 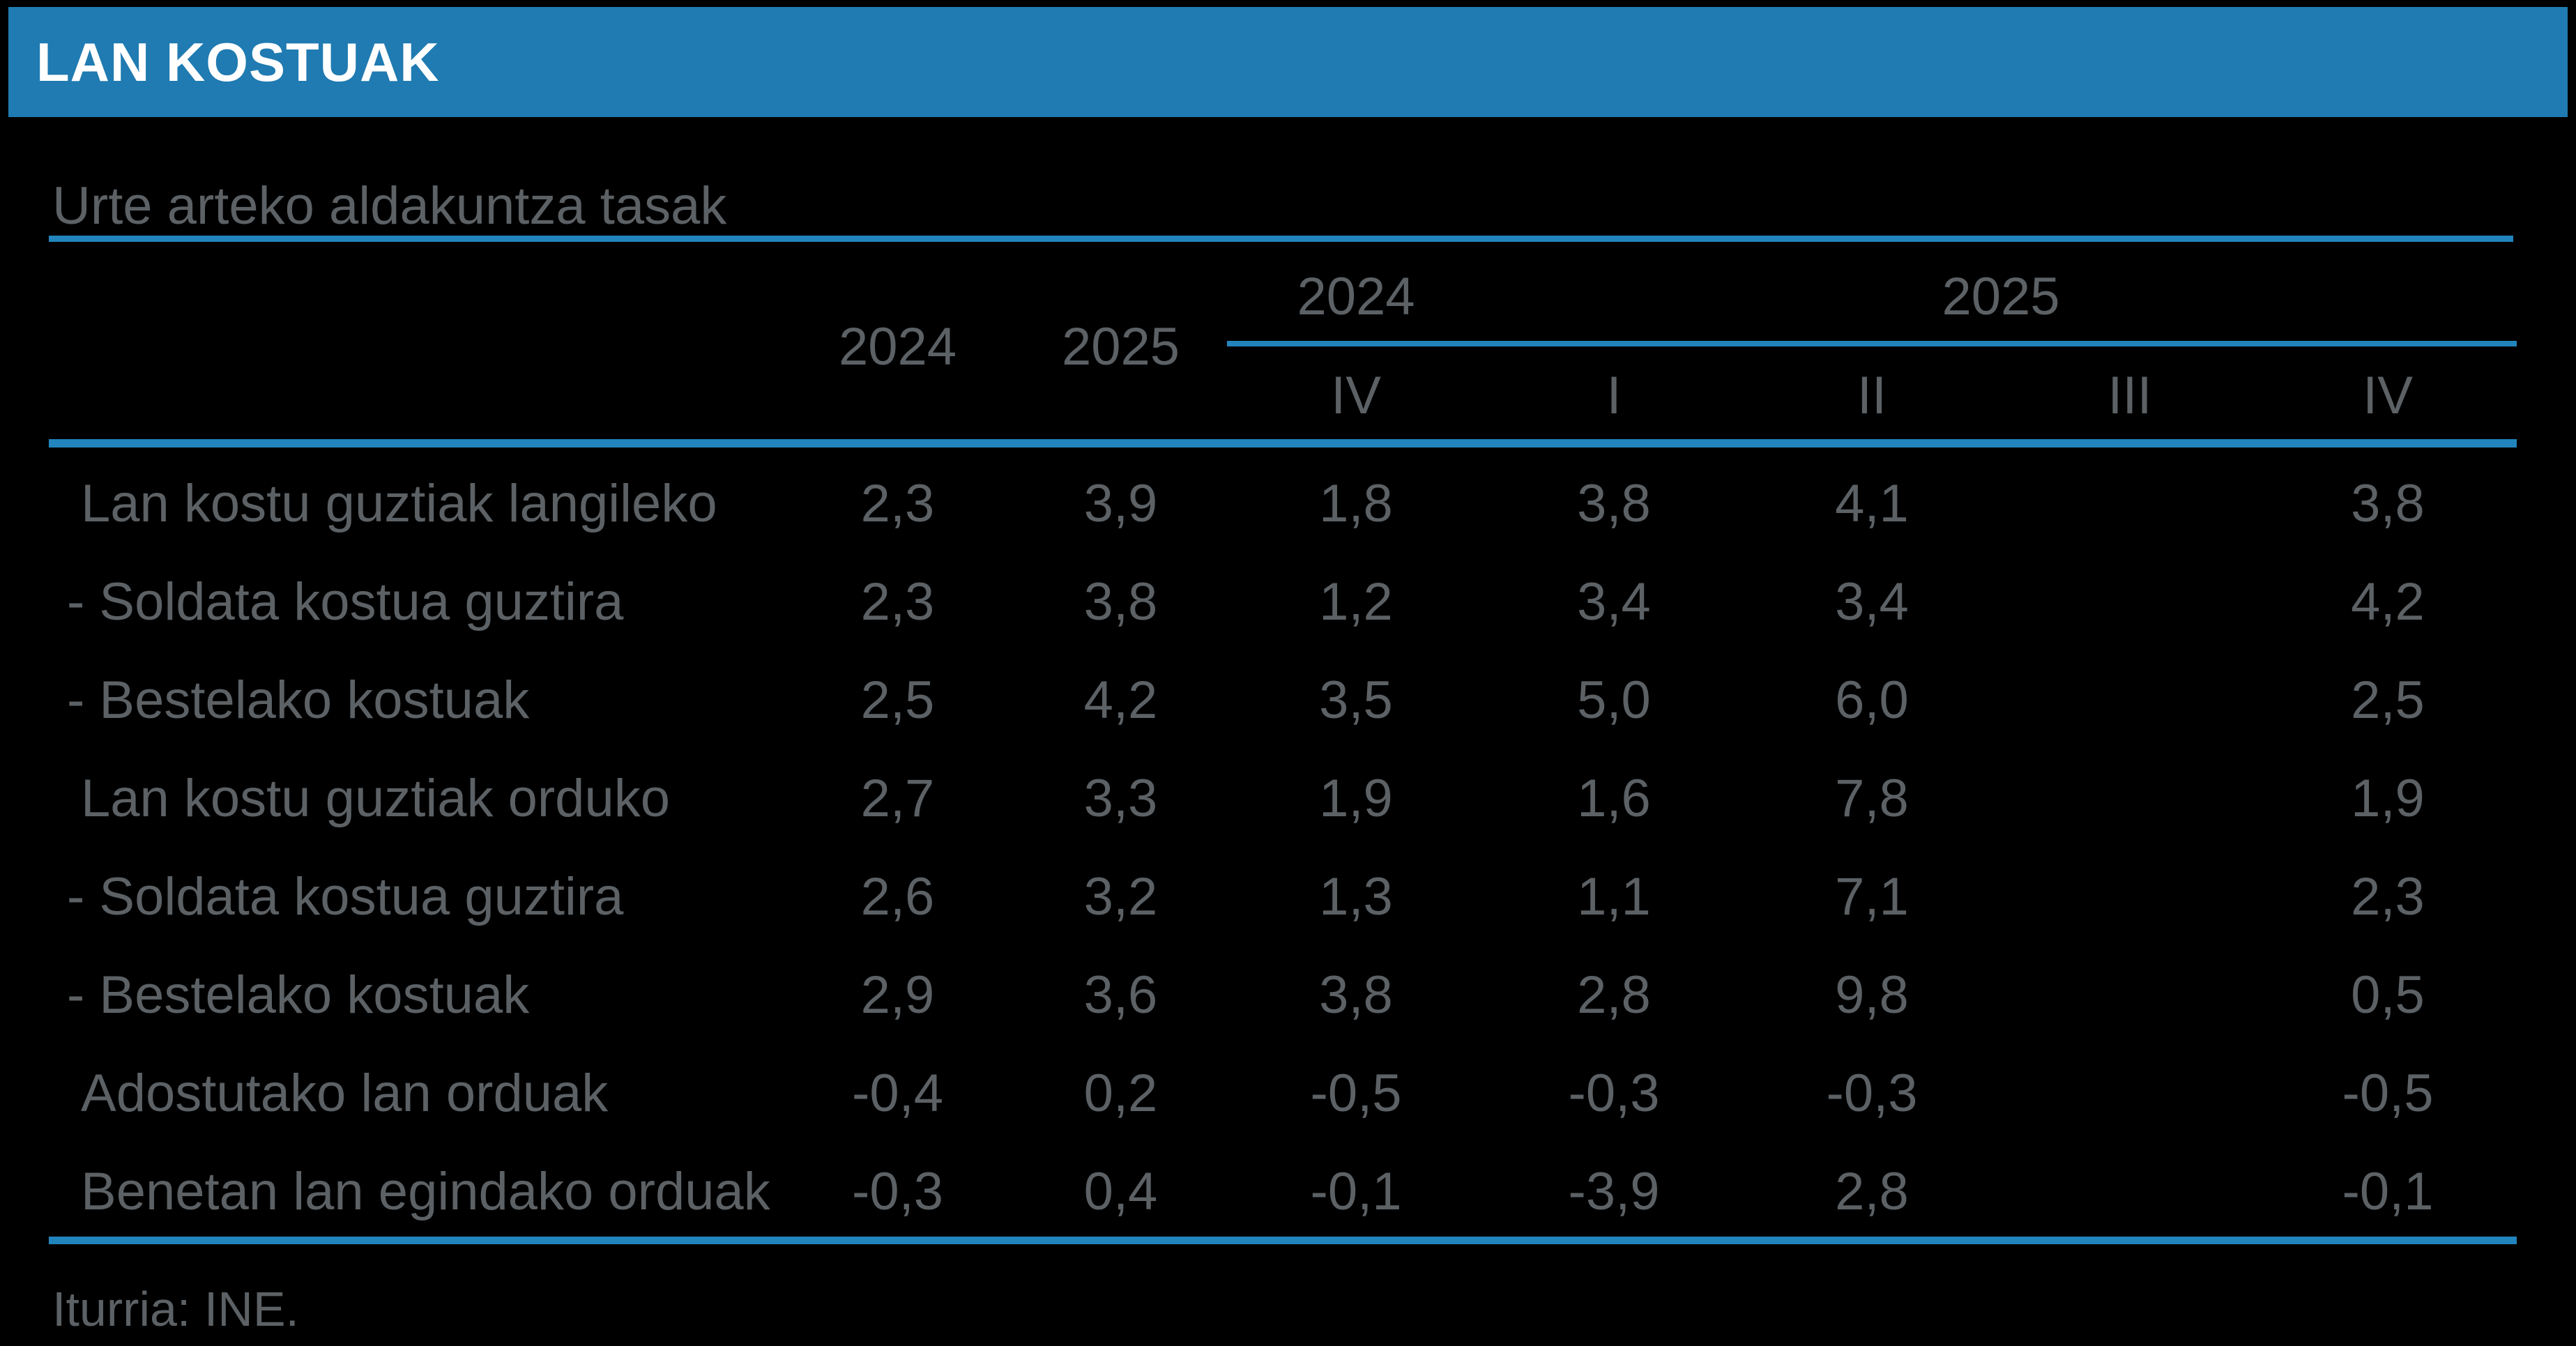 What do you see at coordinates (897, 995) in the screenshot?
I see `cell-2024: 2,9` at bounding box center [897, 995].